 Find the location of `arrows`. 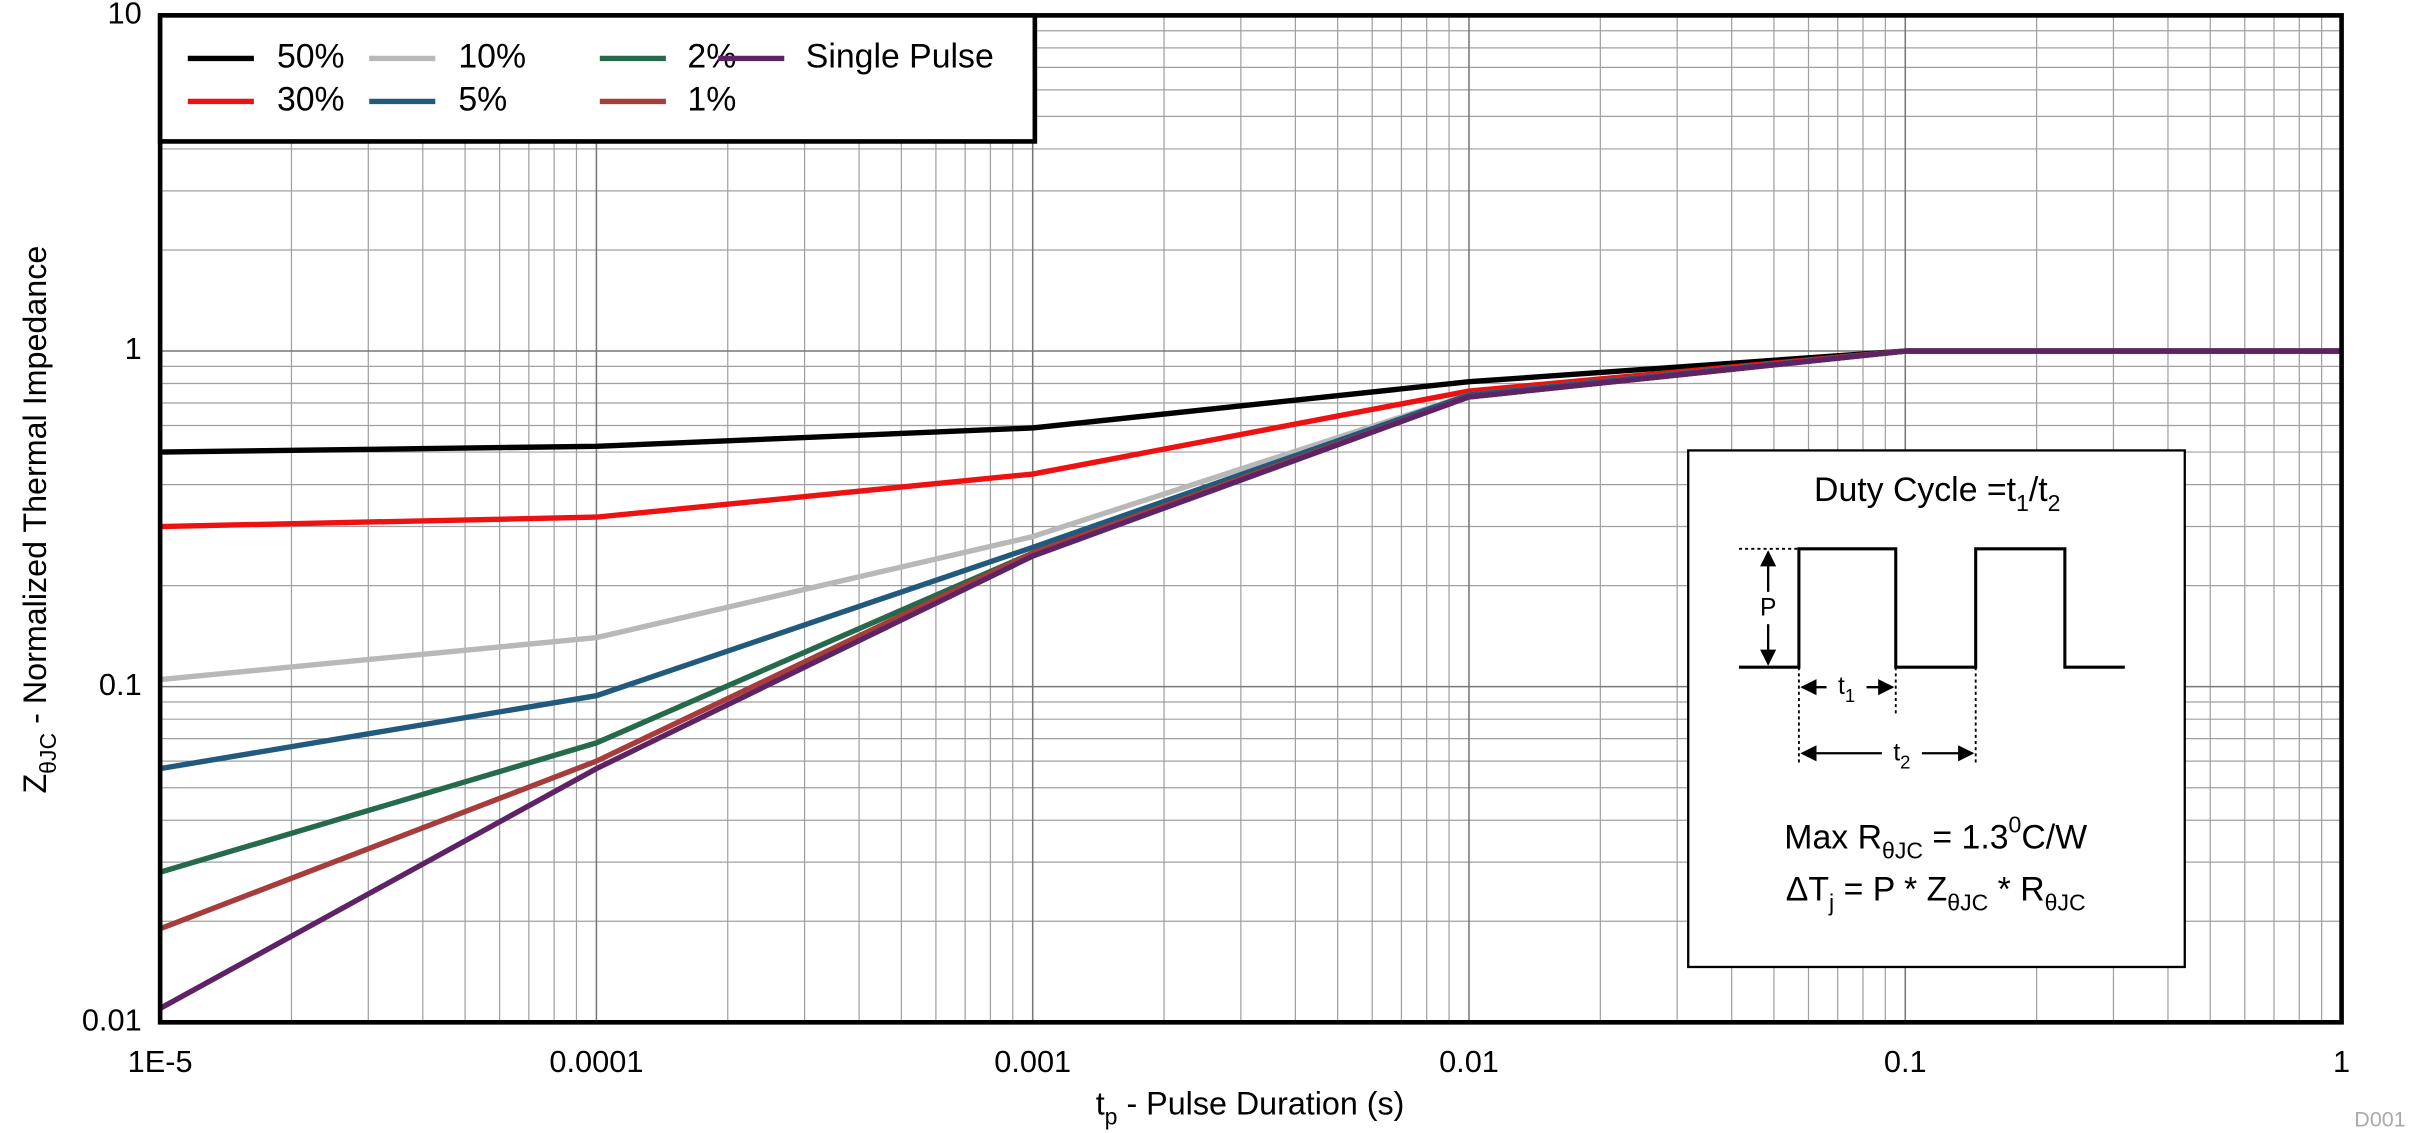

arrows is located at coordinates (1867, 656).